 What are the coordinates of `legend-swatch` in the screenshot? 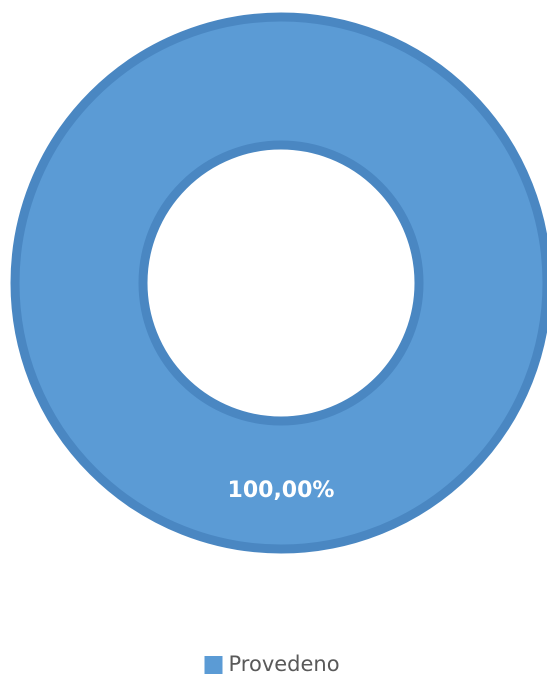 It's located at (213, 665).